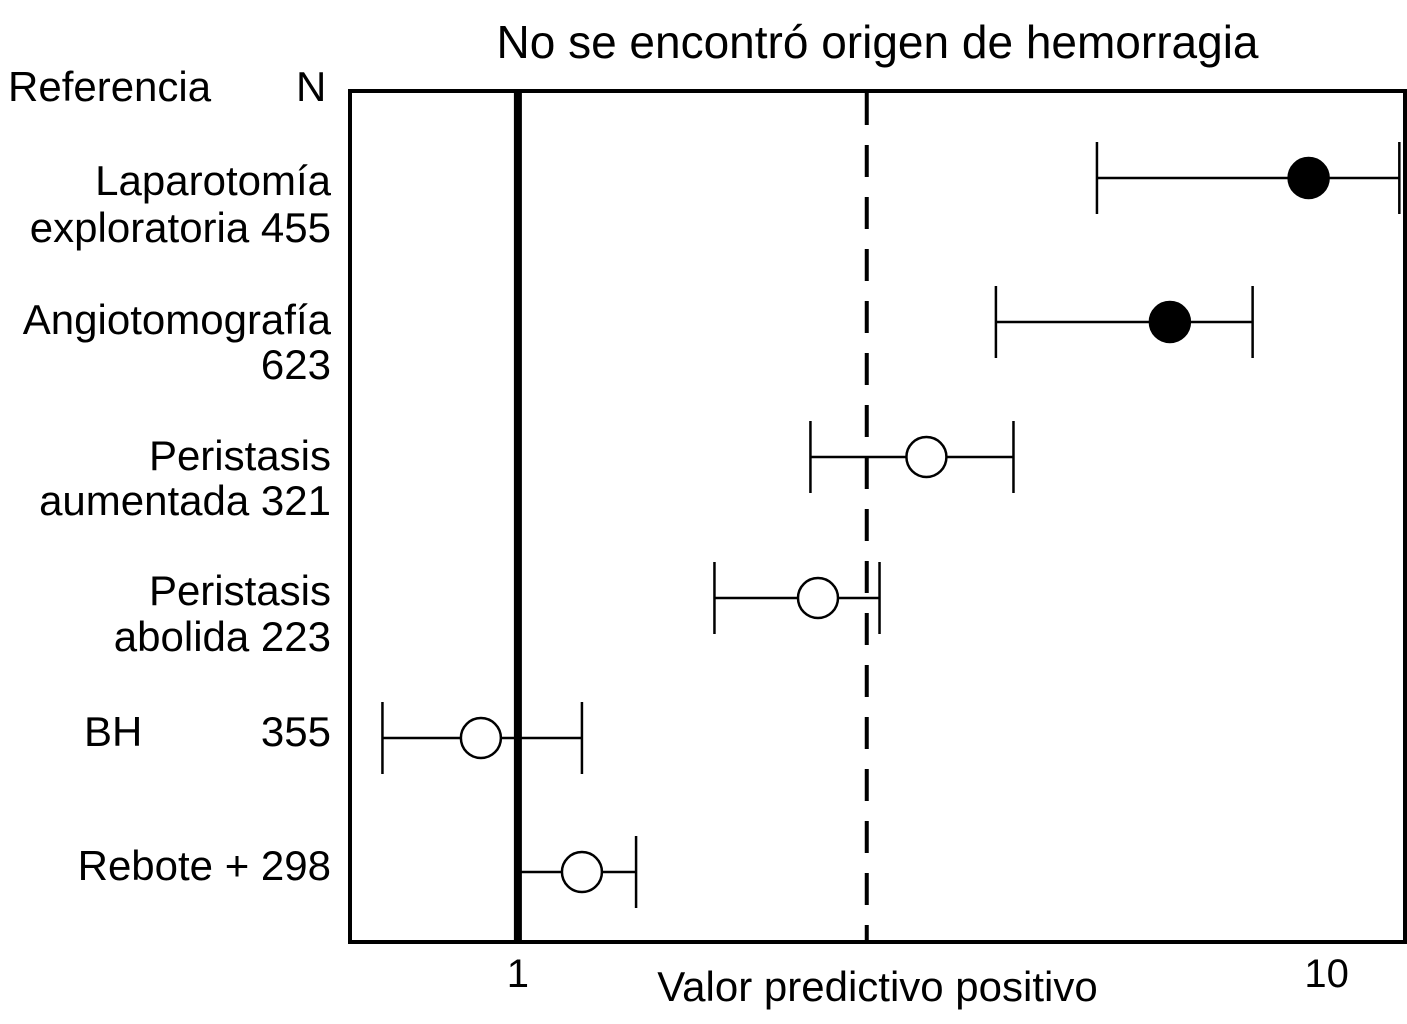  I want to click on reference-column-header: Referencia, so click(110, 86).